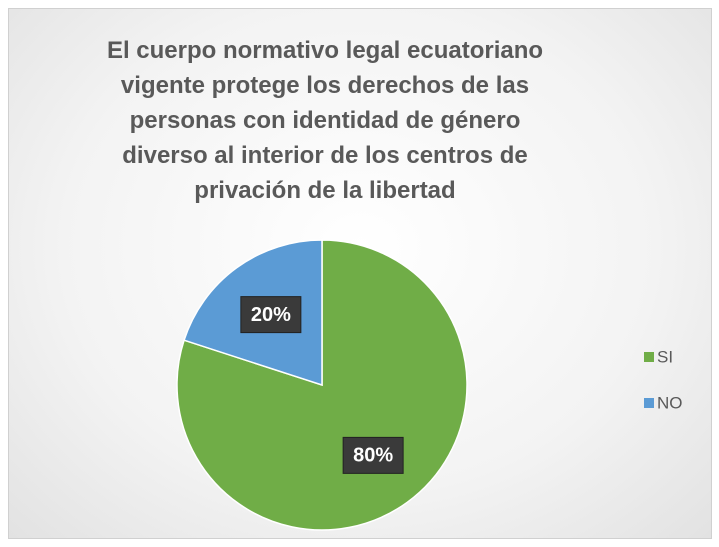 The image size is (719, 547). I want to click on data-label: 80%, so click(373, 456).